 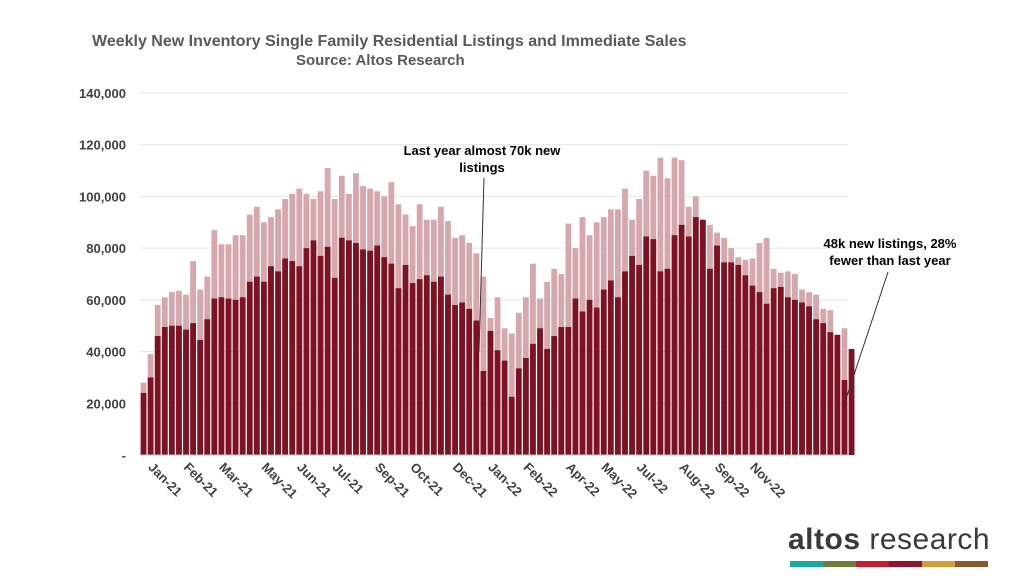 What do you see at coordinates (124, 455) in the screenshot?
I see `y-tick-label: -` at bounding box center [124, 455].